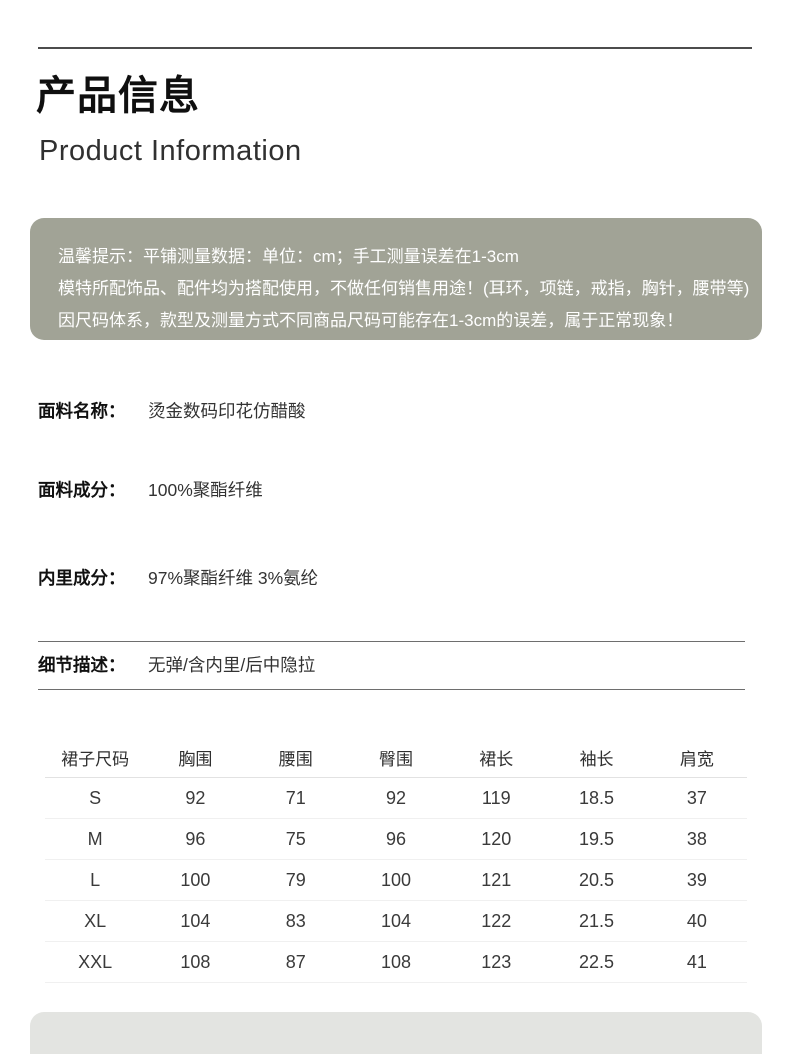  Describe the element at coordinates (295, 759) in the screenshot. I see `size-table-header-cell: 腰围` at that location.